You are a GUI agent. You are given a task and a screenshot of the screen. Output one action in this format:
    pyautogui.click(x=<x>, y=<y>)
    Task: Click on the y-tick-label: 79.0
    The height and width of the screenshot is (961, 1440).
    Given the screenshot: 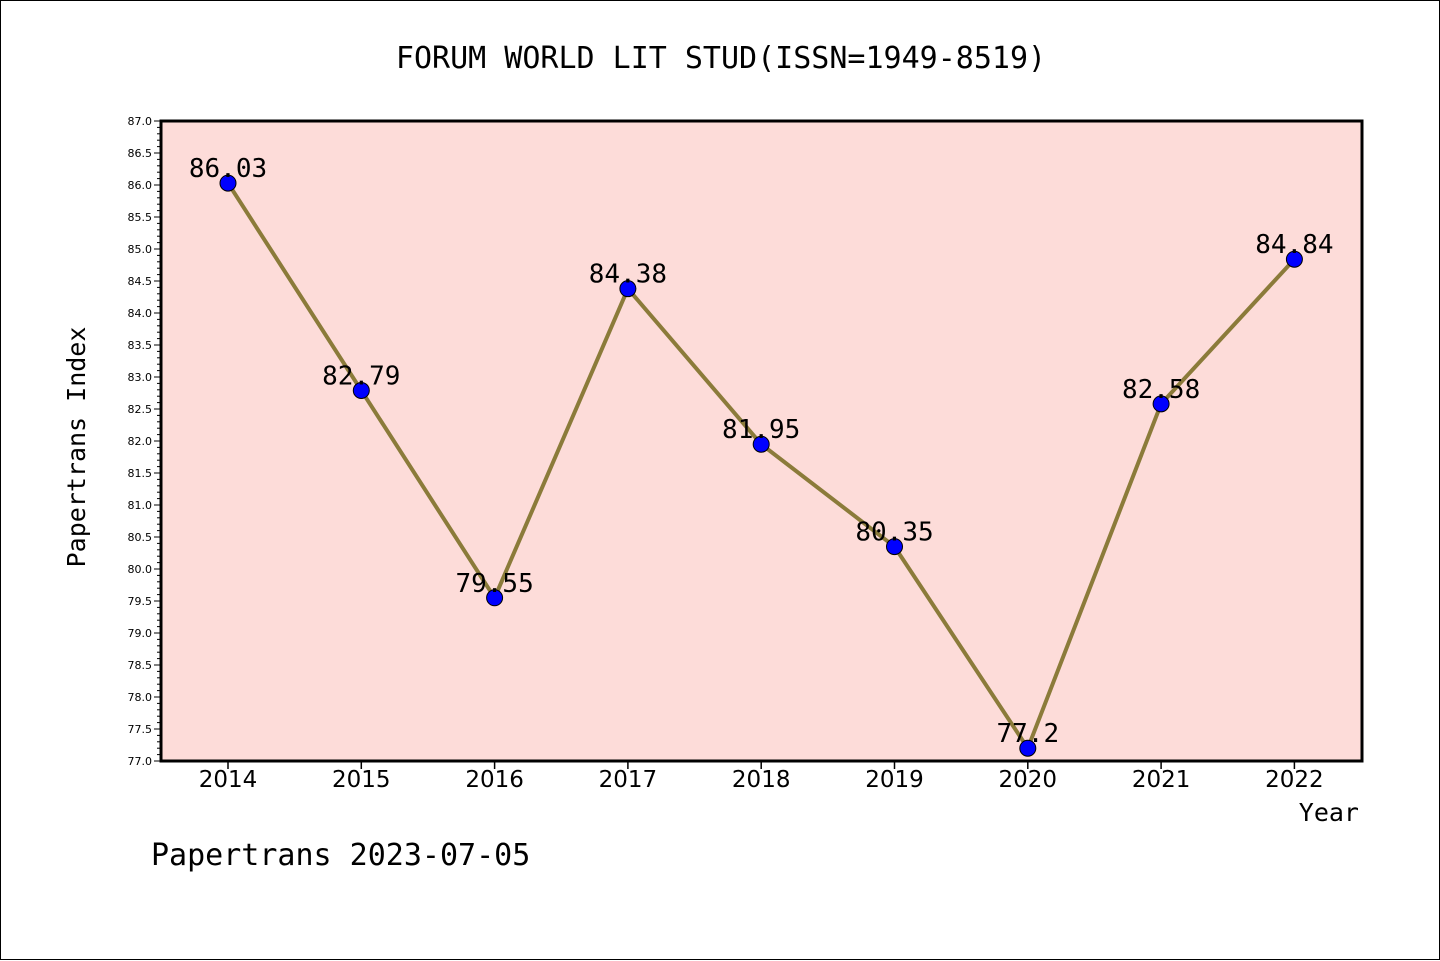 What is the action you would take?
    pyautogui.click(x=140, y=633)
    